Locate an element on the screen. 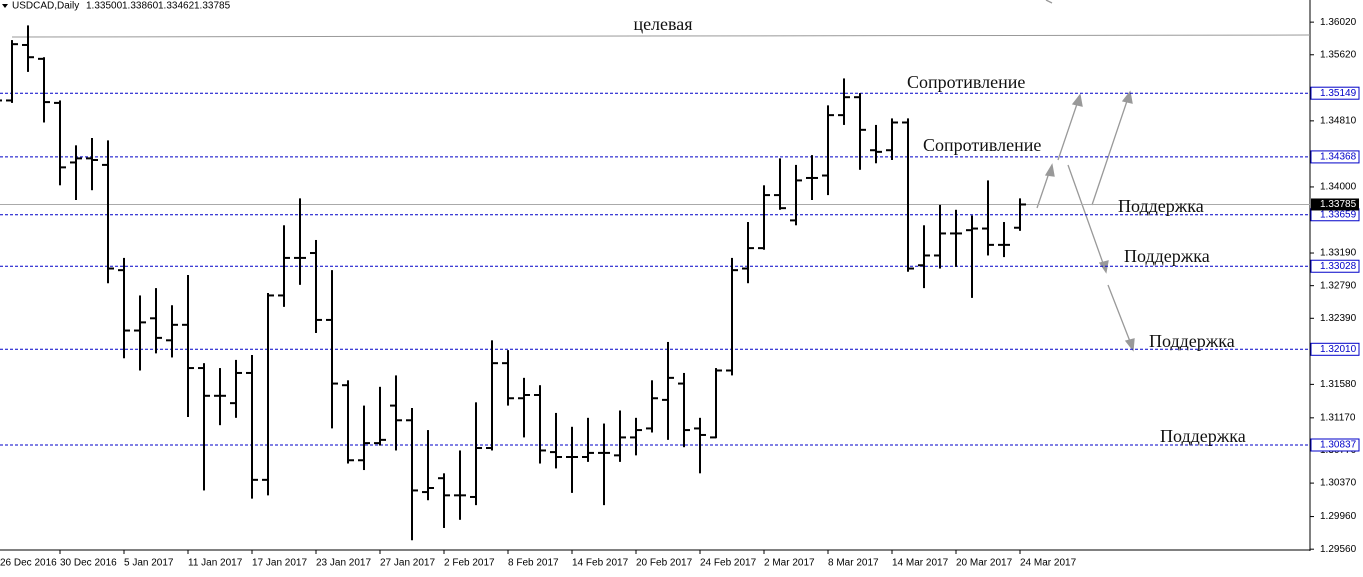 The width and height of the screenshot is (1363, 577). y-tick-label: 1.31580 is located at coordinates (1338, 384).